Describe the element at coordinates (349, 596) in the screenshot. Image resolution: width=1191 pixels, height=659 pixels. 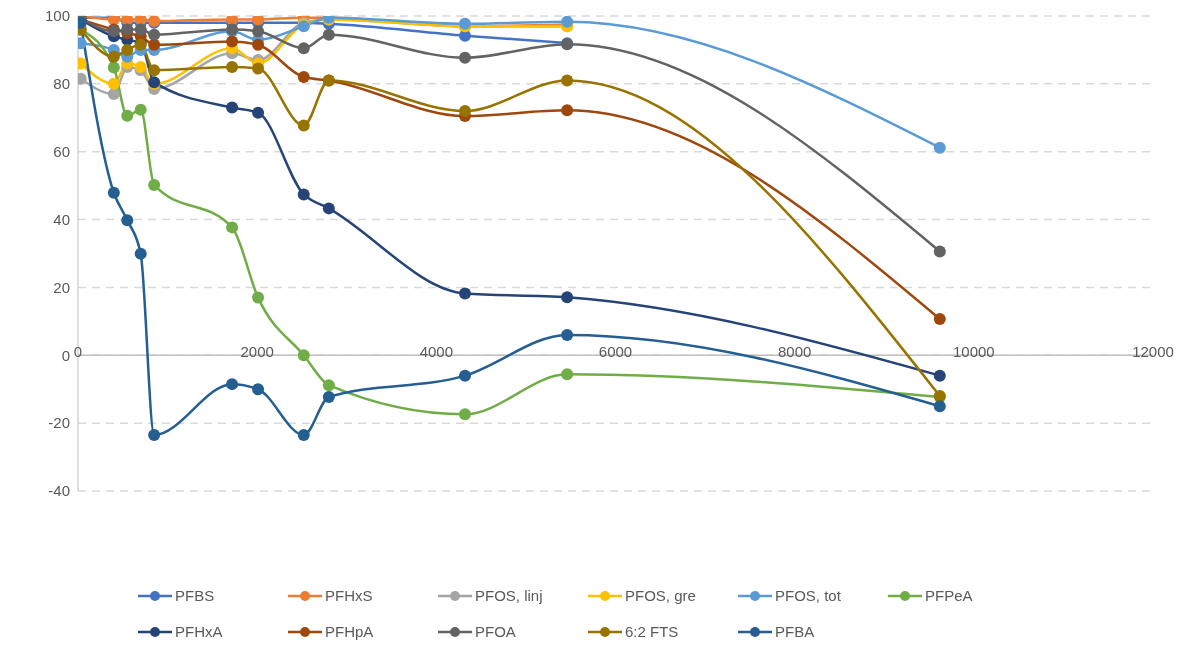
I see `legend-label: PFHxS` at that location.